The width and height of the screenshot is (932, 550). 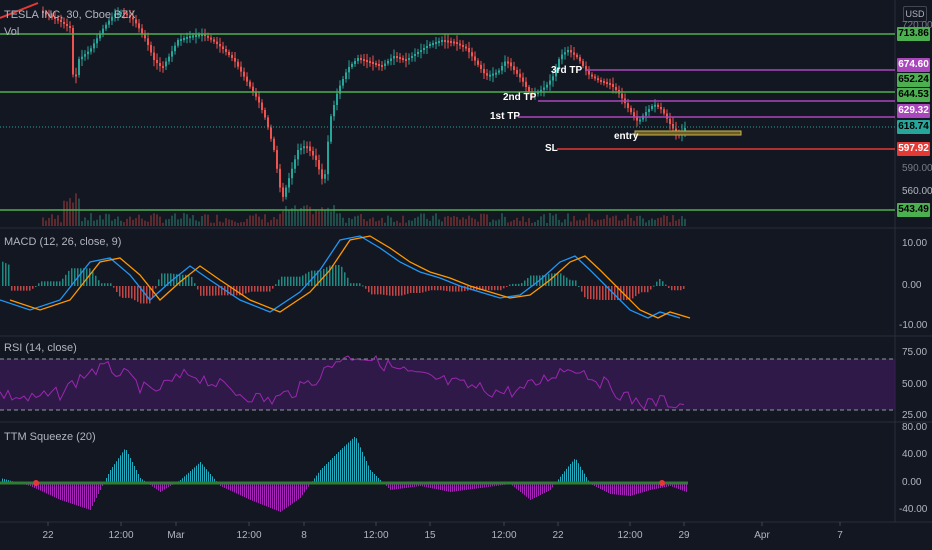 What do you see at coordinates (567, 70) in the screenshot?
I see `tp3-annotation: 3rd TP` at bounding box center [567, 70].